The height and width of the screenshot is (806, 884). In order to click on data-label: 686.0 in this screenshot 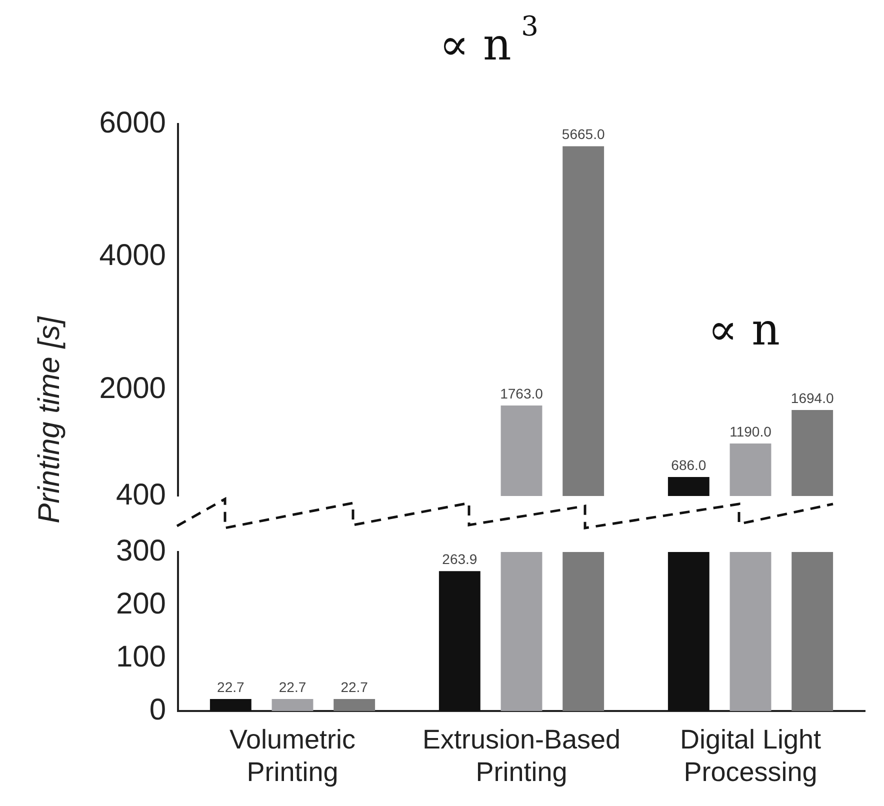, I will do `click(688, 464)`.